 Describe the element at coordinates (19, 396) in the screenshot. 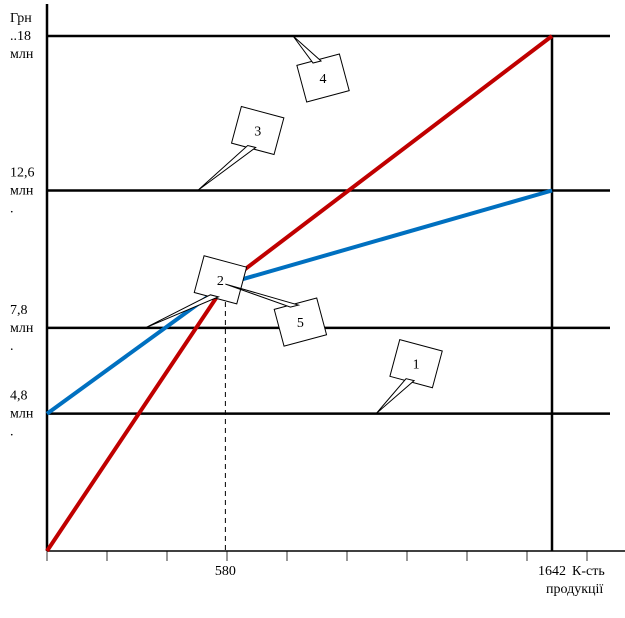

I see `y-tick-label: 4,8` at that location.